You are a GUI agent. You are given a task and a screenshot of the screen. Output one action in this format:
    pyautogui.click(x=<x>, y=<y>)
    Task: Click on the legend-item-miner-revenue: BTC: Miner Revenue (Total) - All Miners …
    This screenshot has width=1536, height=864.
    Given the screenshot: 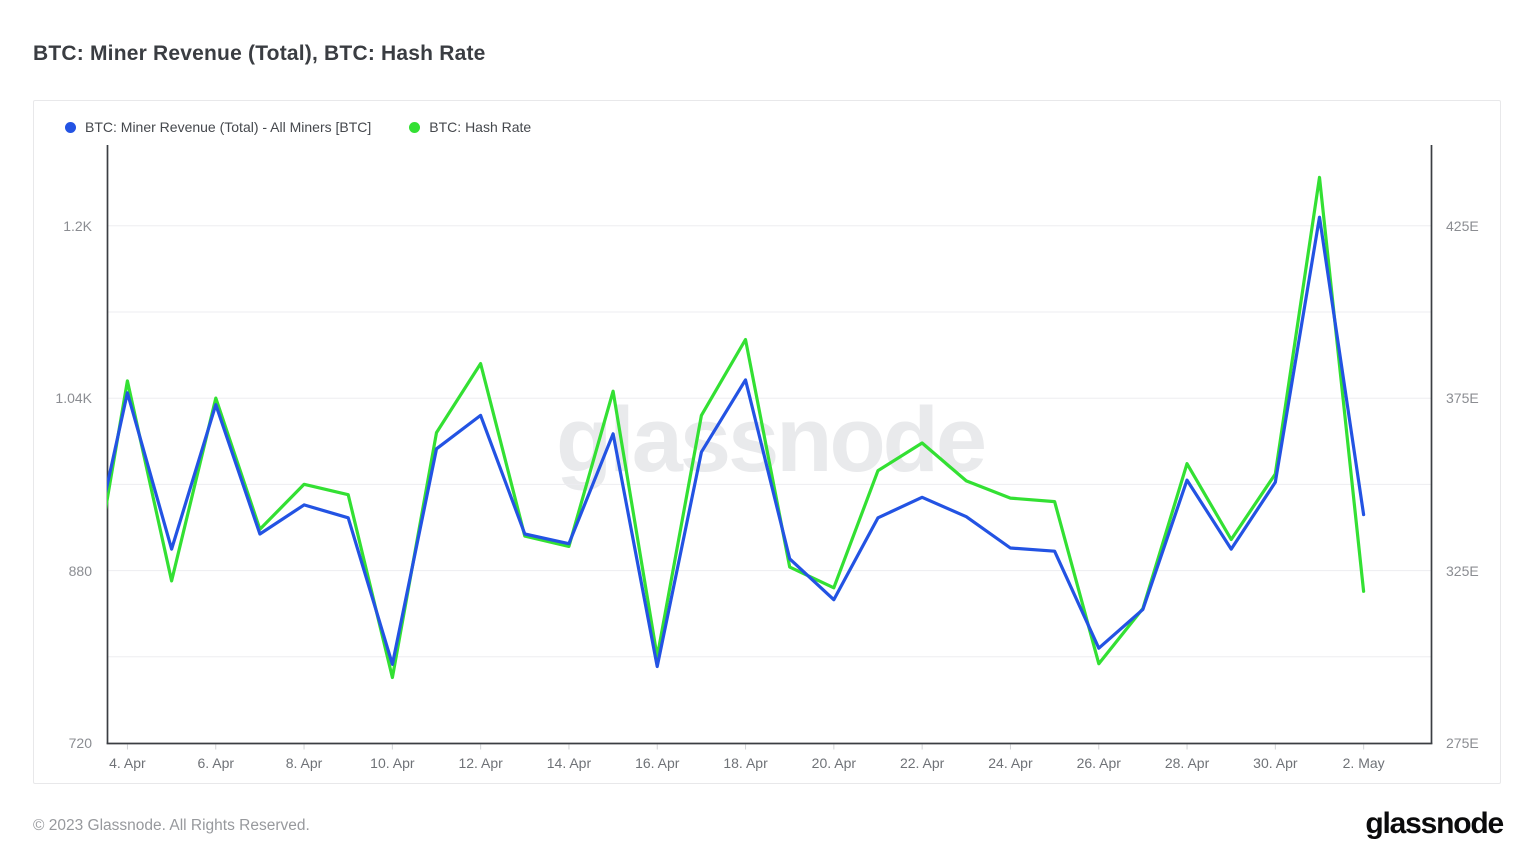 What is the action you would take?
    pyautogui.click(x=218, y=127)
    